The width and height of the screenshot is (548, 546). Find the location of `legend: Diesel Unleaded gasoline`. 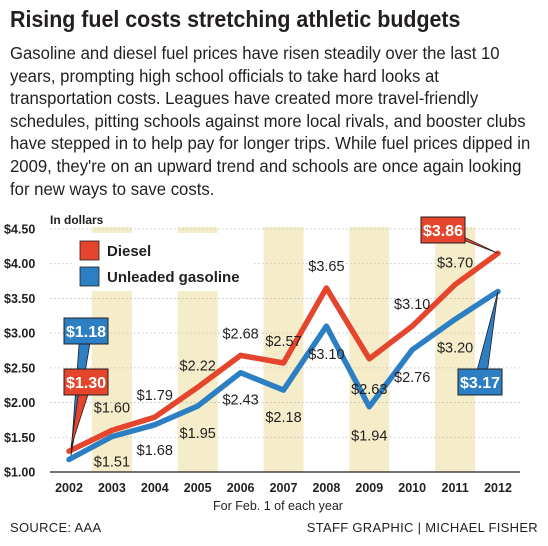

legend: Diesel Unleaded gasoline is located at coordinates (164, 262).